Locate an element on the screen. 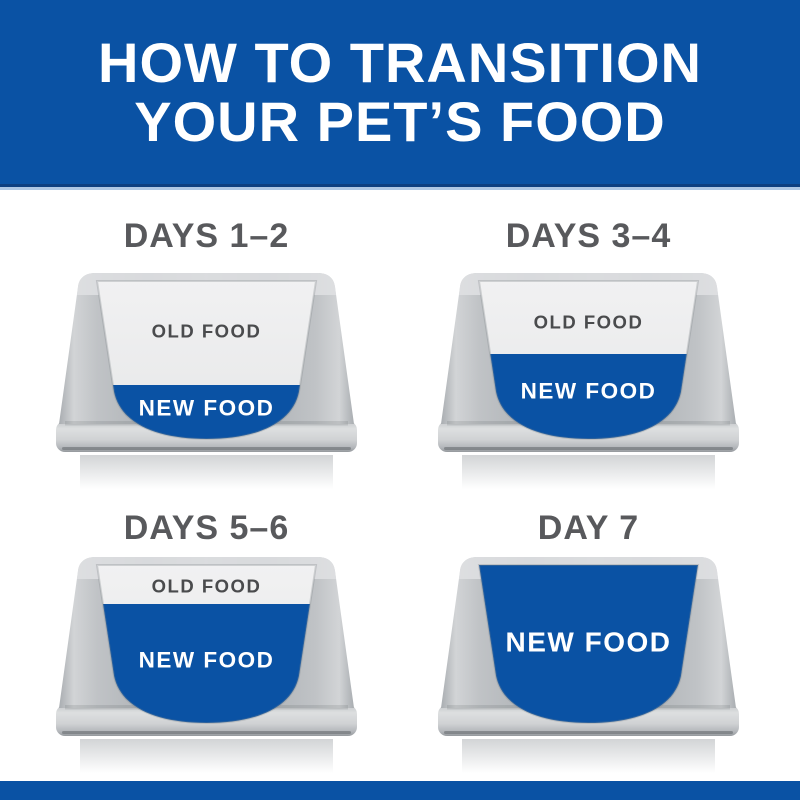 This screenshot has height=806, width=800. day-label: DAYS 5–6 is located at coordinates (206, 528).